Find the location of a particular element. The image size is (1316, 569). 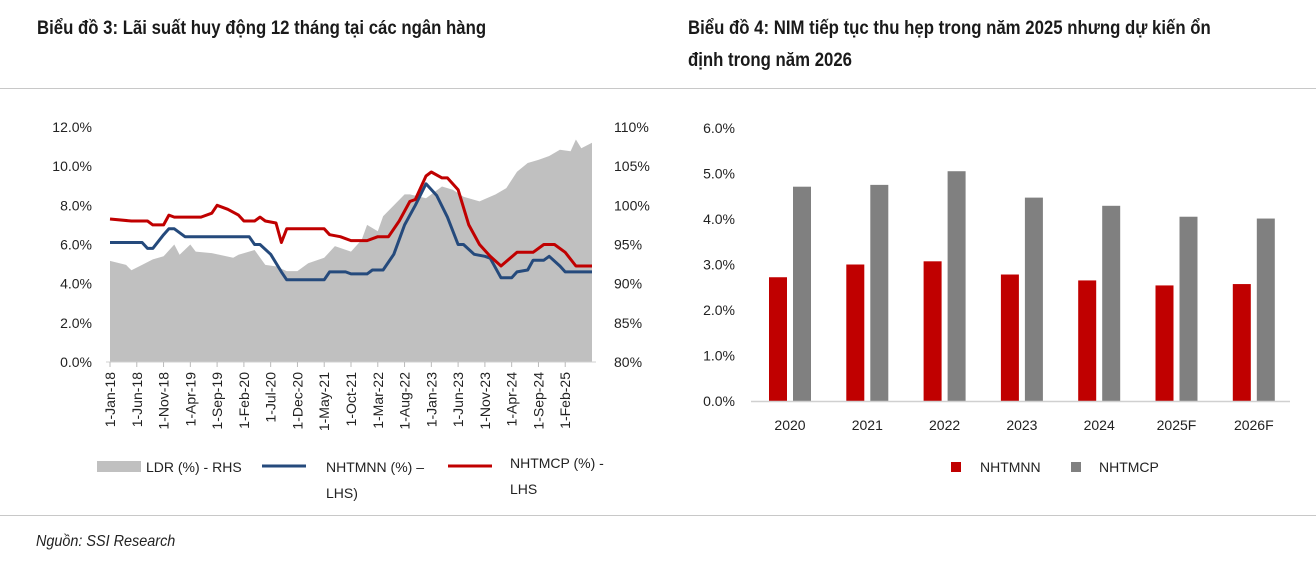

x-tick-label: 1-Jan-18 is located at coordinates (110, 399).